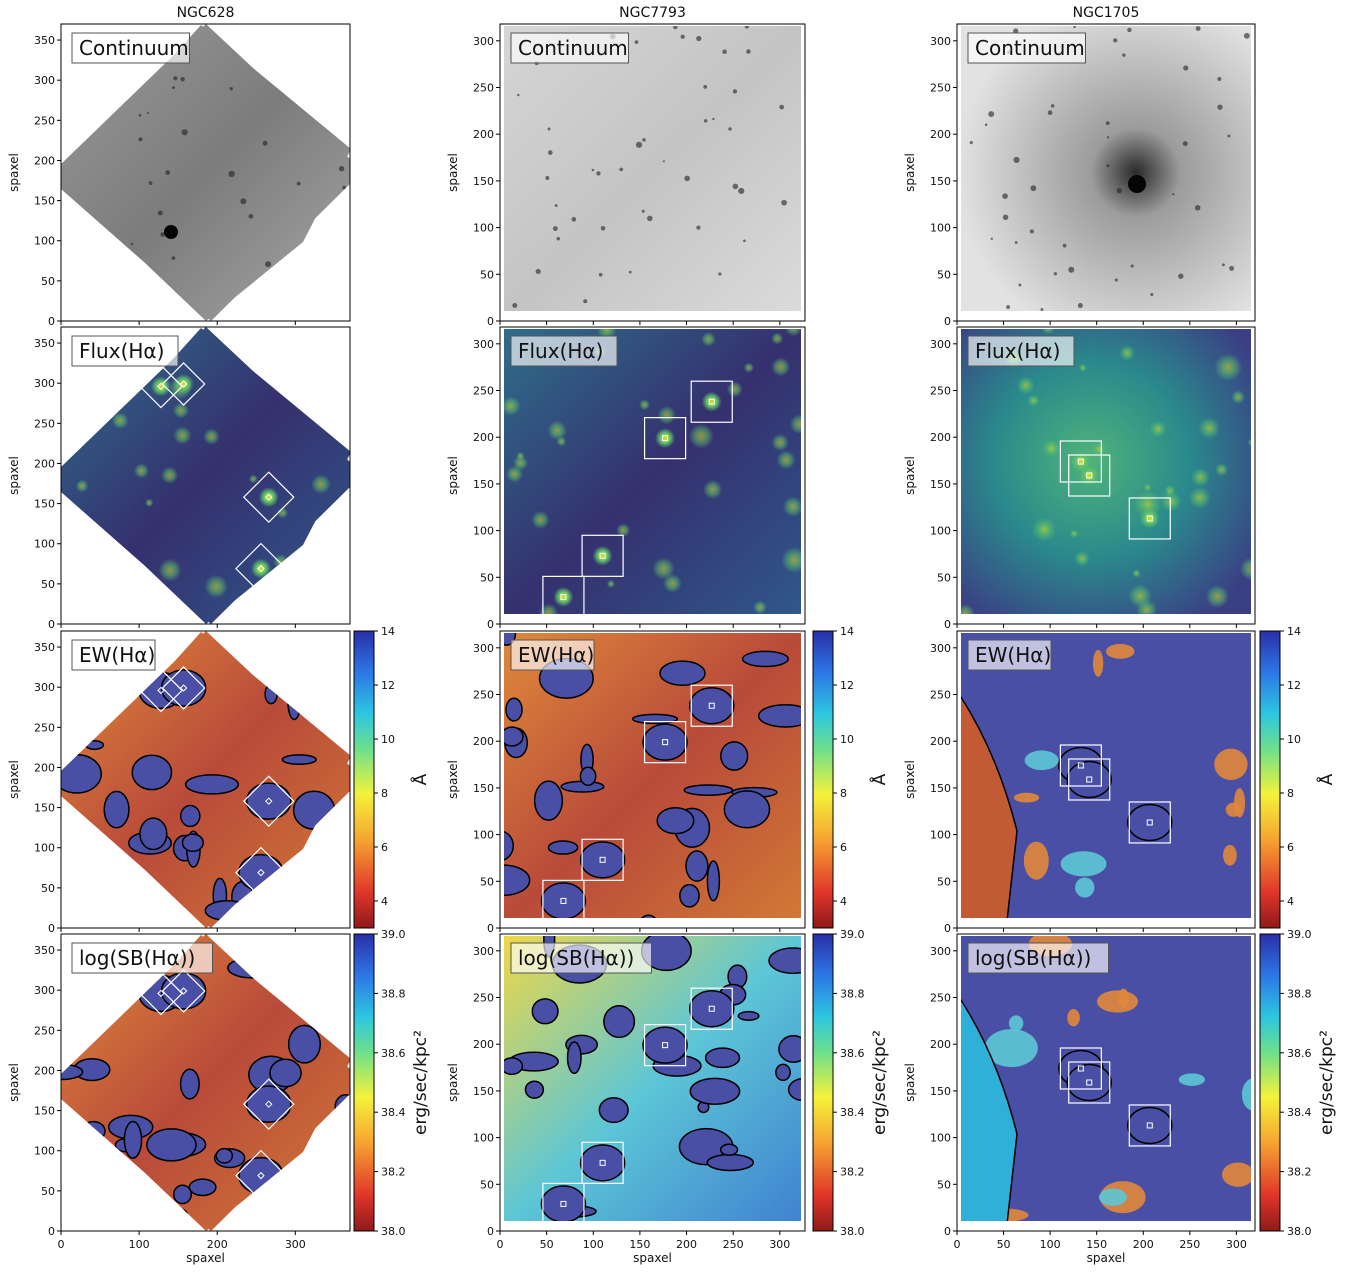 The width and height of the screenshot is (1362, 1274). I want to click on panel-label: log(SB(Hα)), so click(137, 958).